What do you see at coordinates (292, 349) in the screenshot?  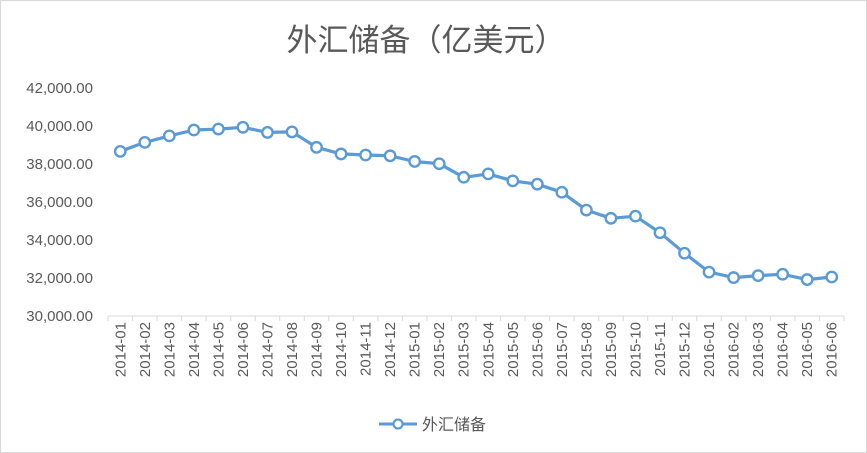 I see `x-tick-label: 2014-08` at bounding box center [292, 349].